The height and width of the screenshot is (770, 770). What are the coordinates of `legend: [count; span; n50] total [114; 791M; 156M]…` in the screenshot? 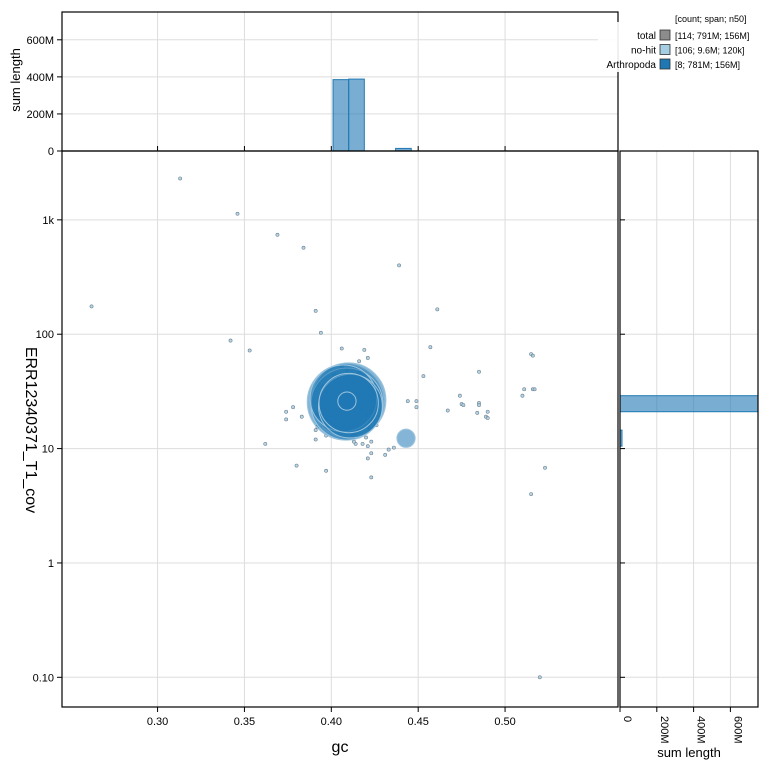 It's located at (683, 43).